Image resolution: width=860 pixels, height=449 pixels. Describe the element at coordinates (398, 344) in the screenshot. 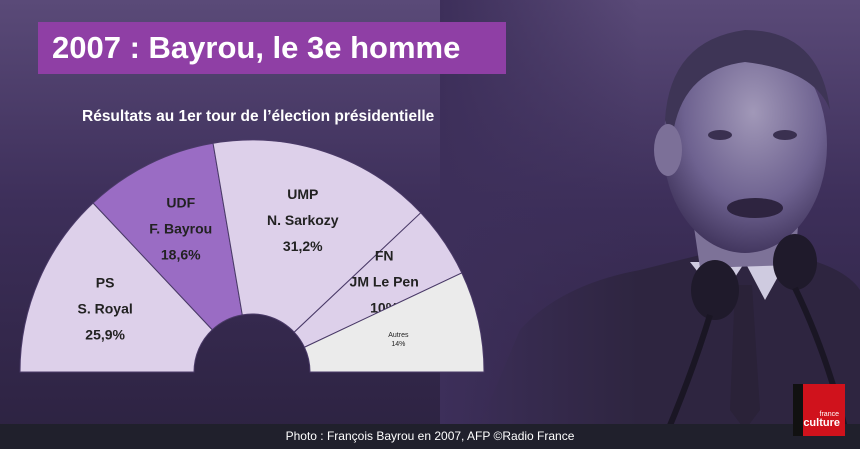

I see `slice-autres-value-label: 14%` at that location.